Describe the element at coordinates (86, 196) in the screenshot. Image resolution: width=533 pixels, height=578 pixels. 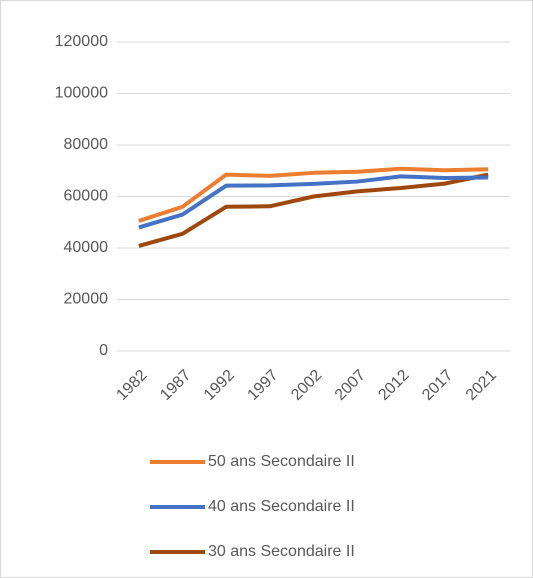
I see `y-tick-label: 60000` at that location.